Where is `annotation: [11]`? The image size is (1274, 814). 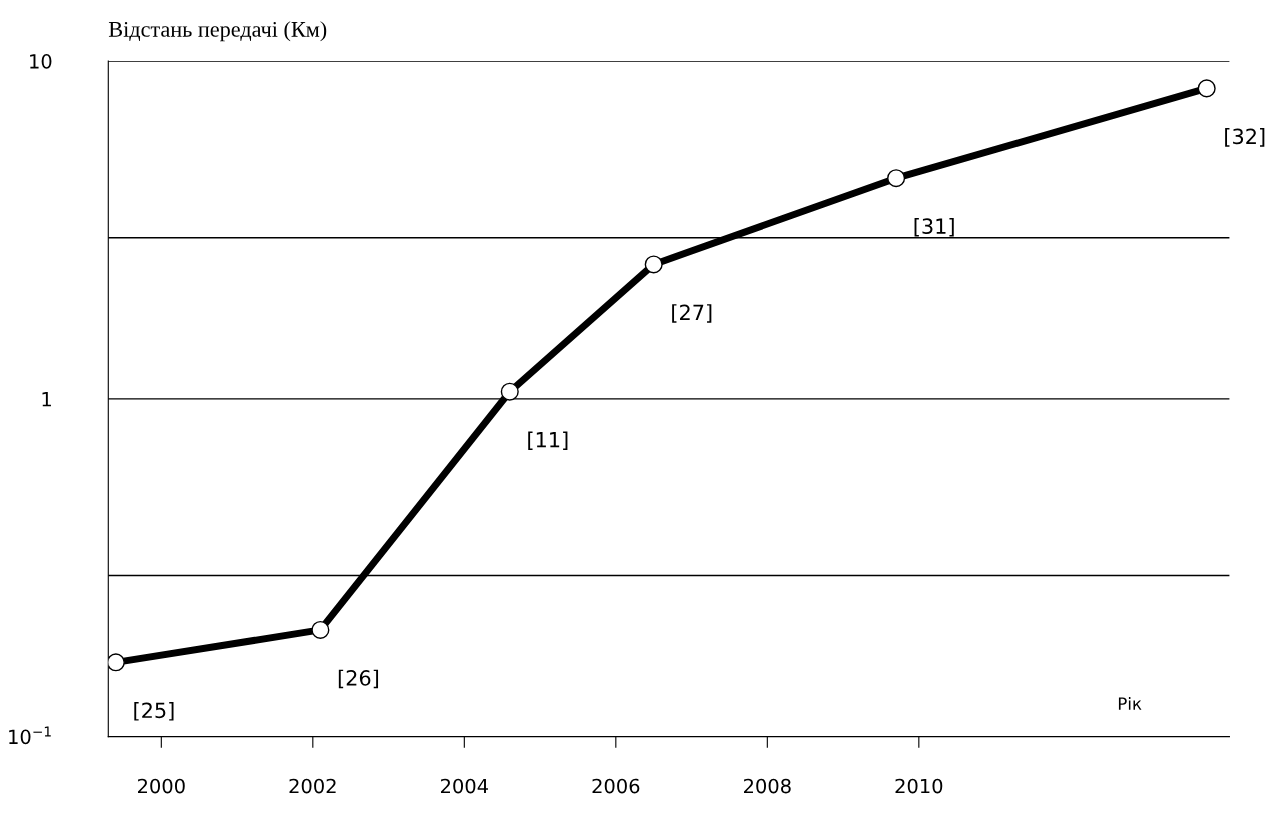 annotation: [11] is located at coordinates (548, 440).